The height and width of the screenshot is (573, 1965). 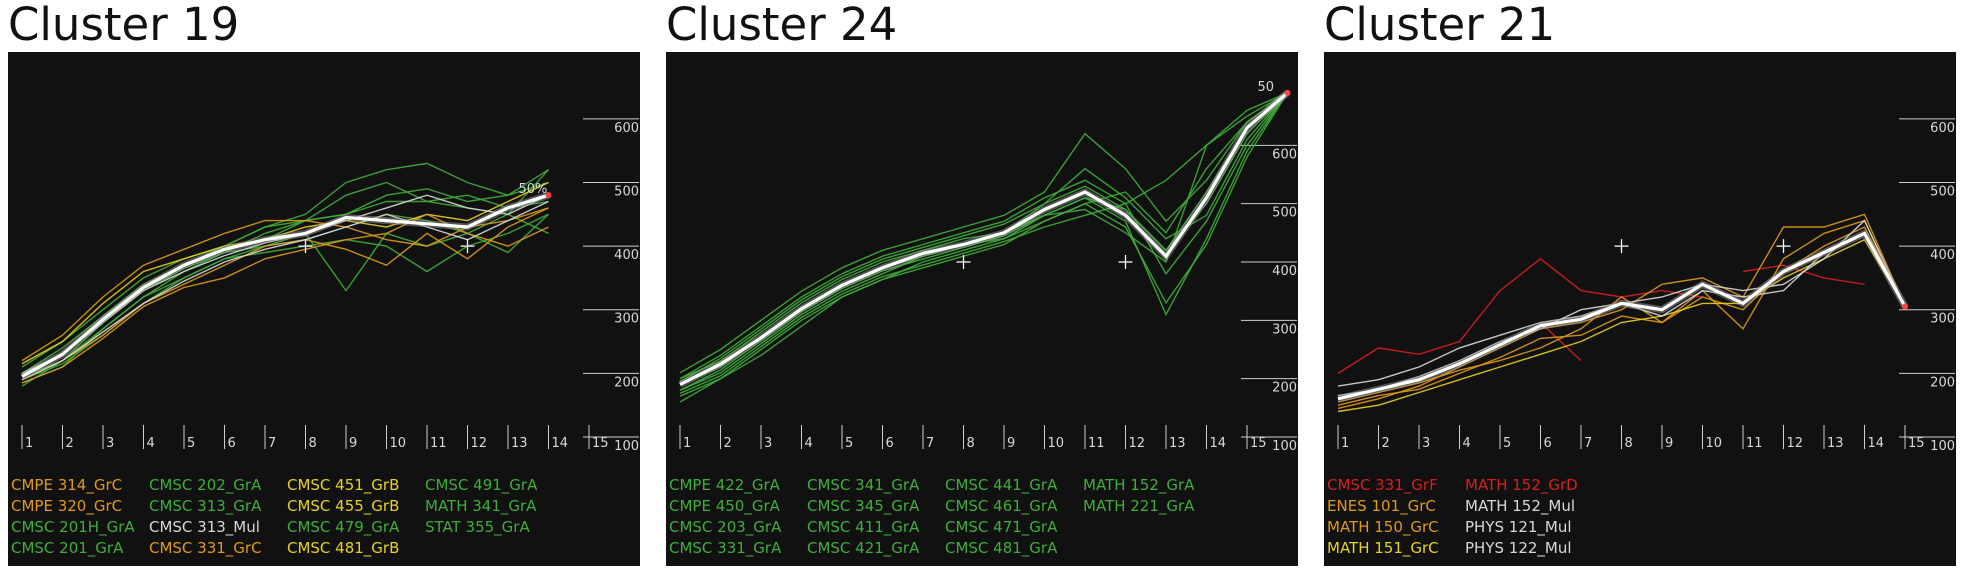 I want to click on legend-entry: MATH 152_GrA, so click(x=1139, y=485).